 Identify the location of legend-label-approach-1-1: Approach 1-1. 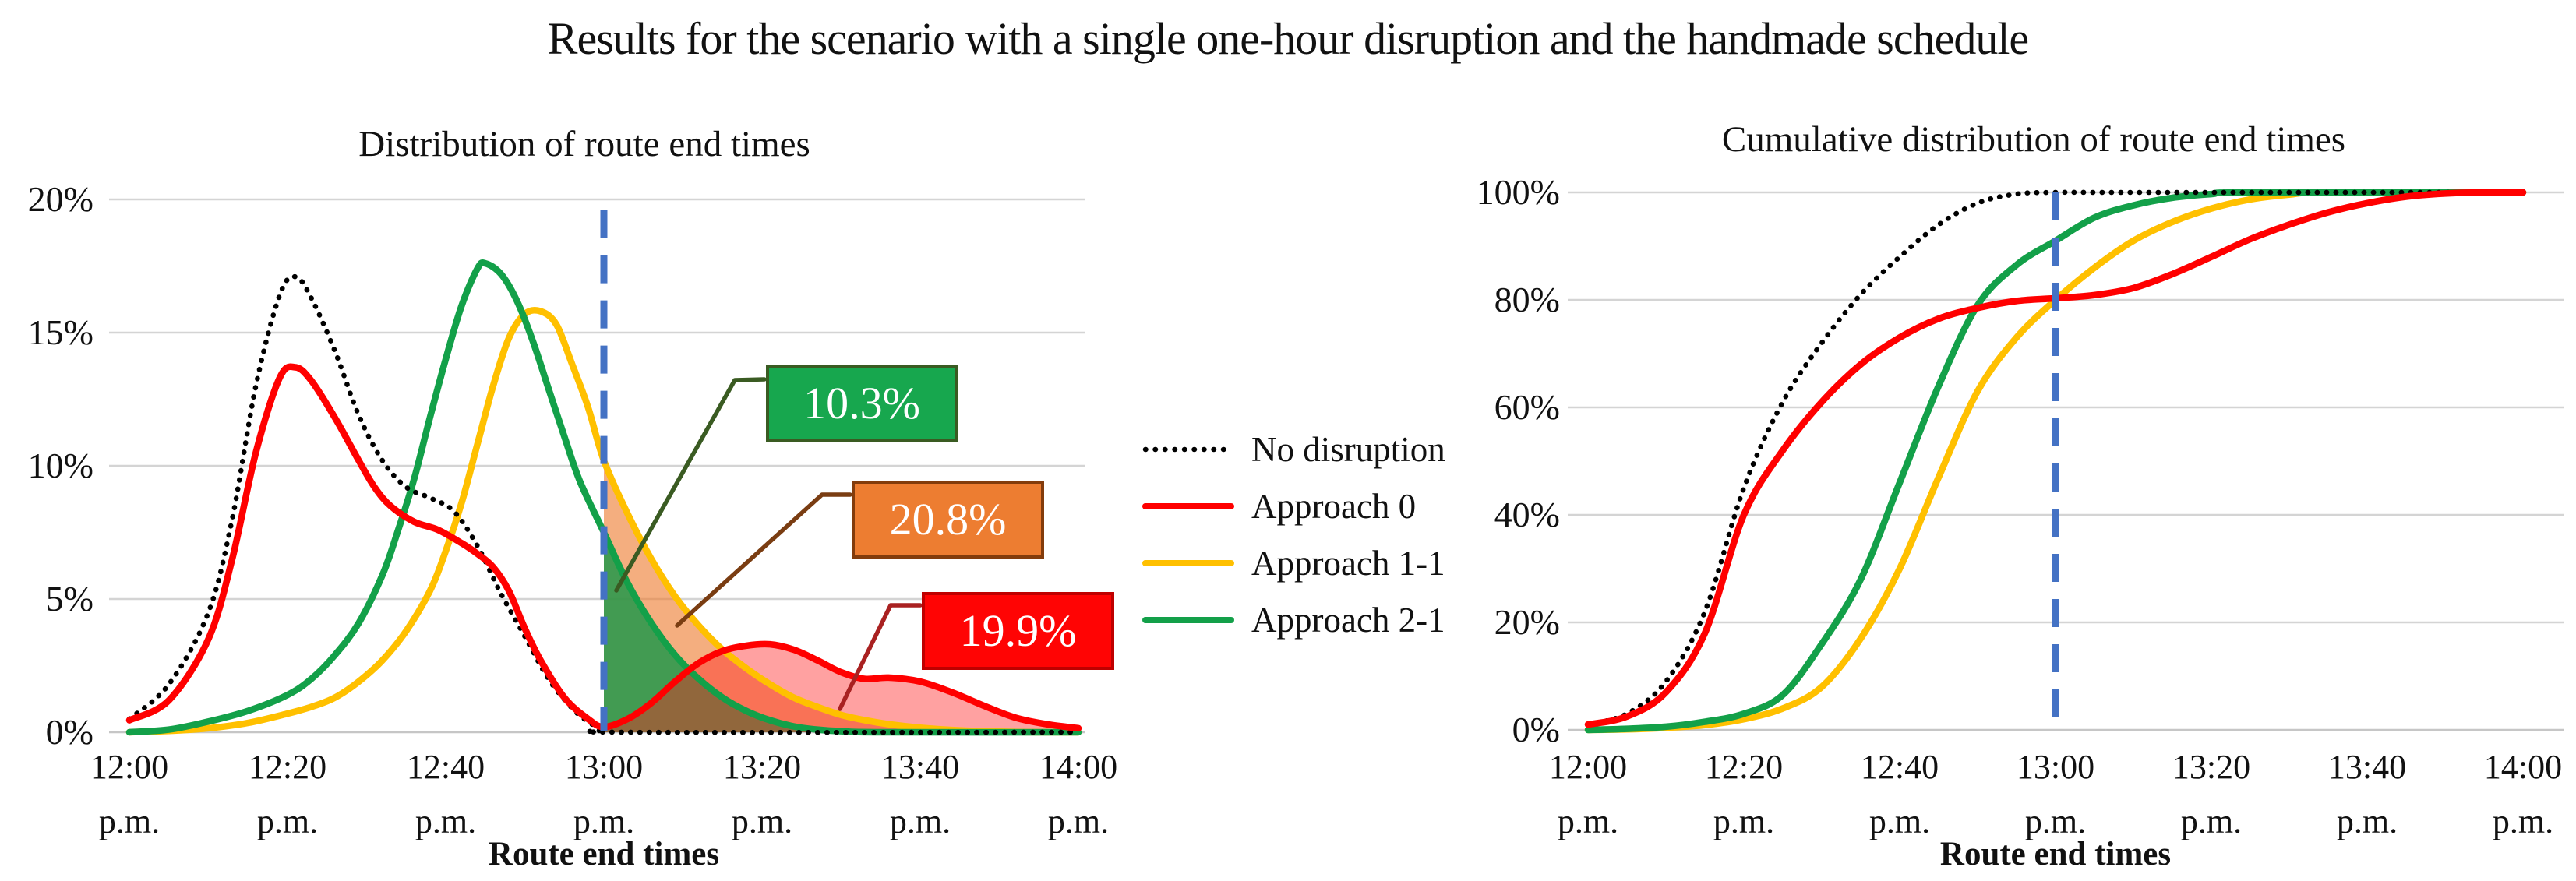
(1348, 563).